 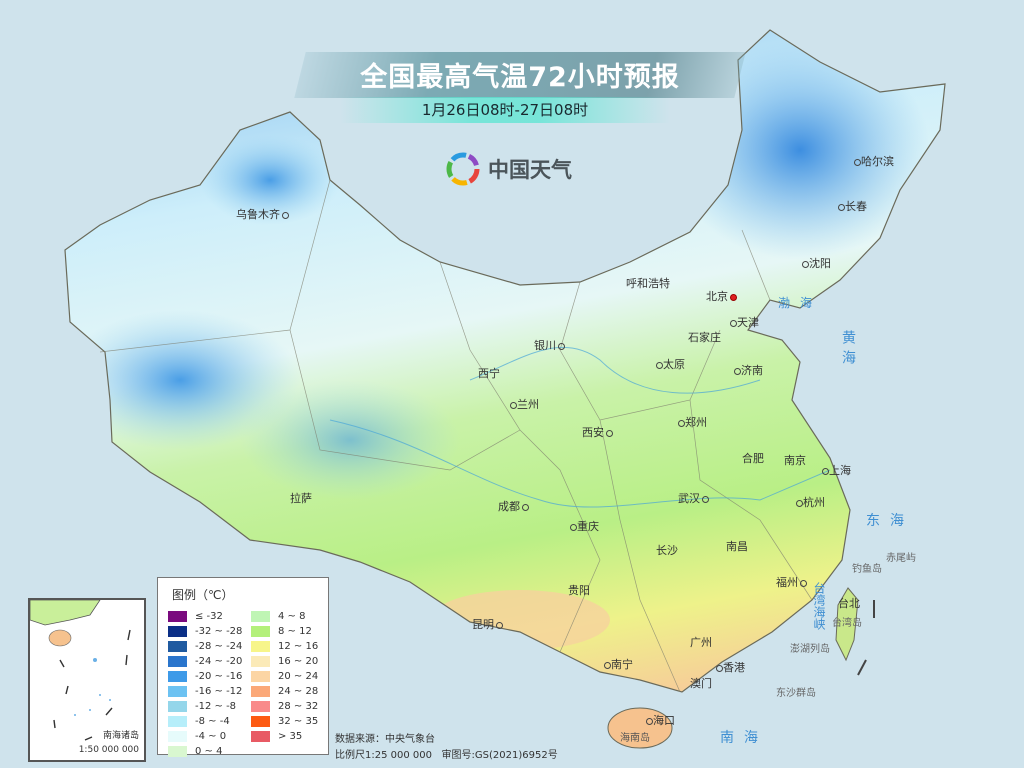 What do you see at coordinates (849, 603) in the screenshot?
I see `city-name: 台北` at bounding box center [849, 603].